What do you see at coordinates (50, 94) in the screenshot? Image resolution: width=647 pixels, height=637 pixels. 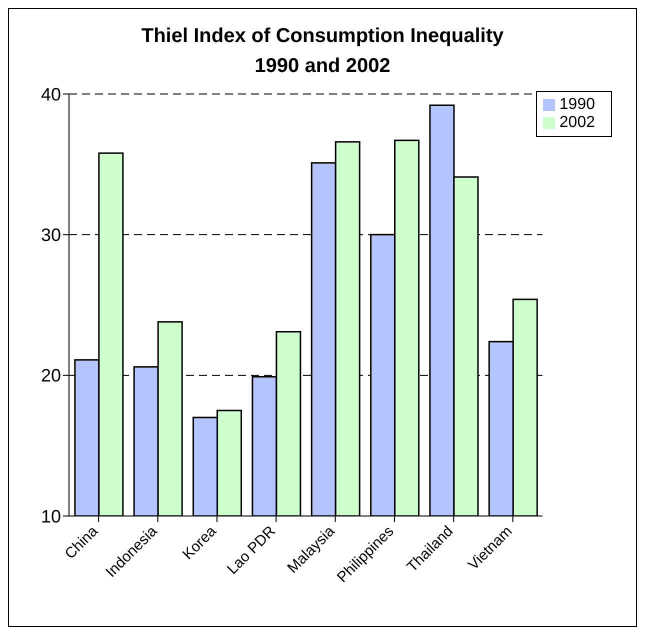 I see `y-tick-label: 40` at bounding box center [50, 94].